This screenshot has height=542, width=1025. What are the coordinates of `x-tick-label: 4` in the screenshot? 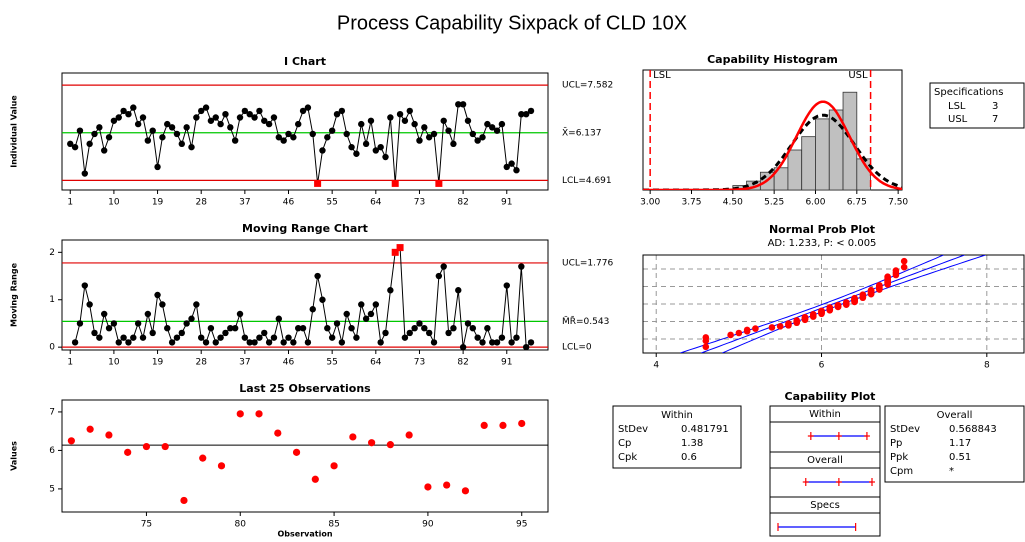 It's located at (656, 366).